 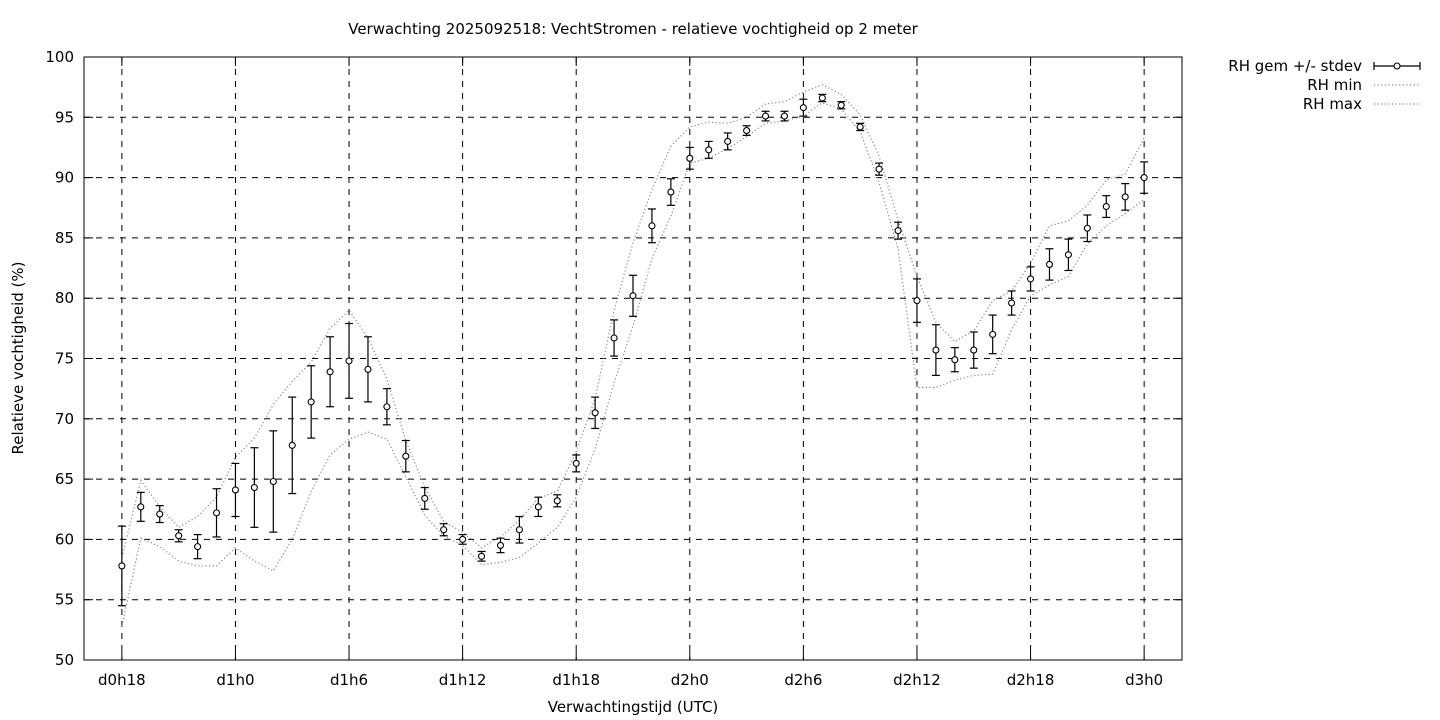 I want to click on legend-label: RH min, so click(x=1334, y=85).